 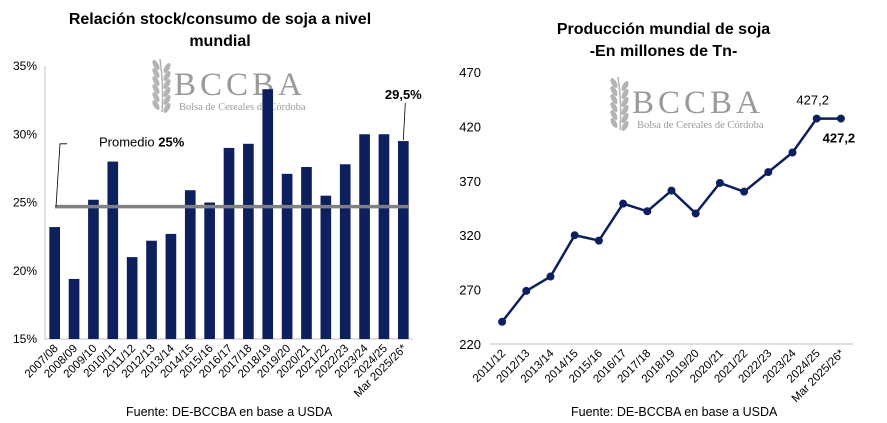 I want to click on average-label-prefix: Promedio, so click(x=128, y=142).